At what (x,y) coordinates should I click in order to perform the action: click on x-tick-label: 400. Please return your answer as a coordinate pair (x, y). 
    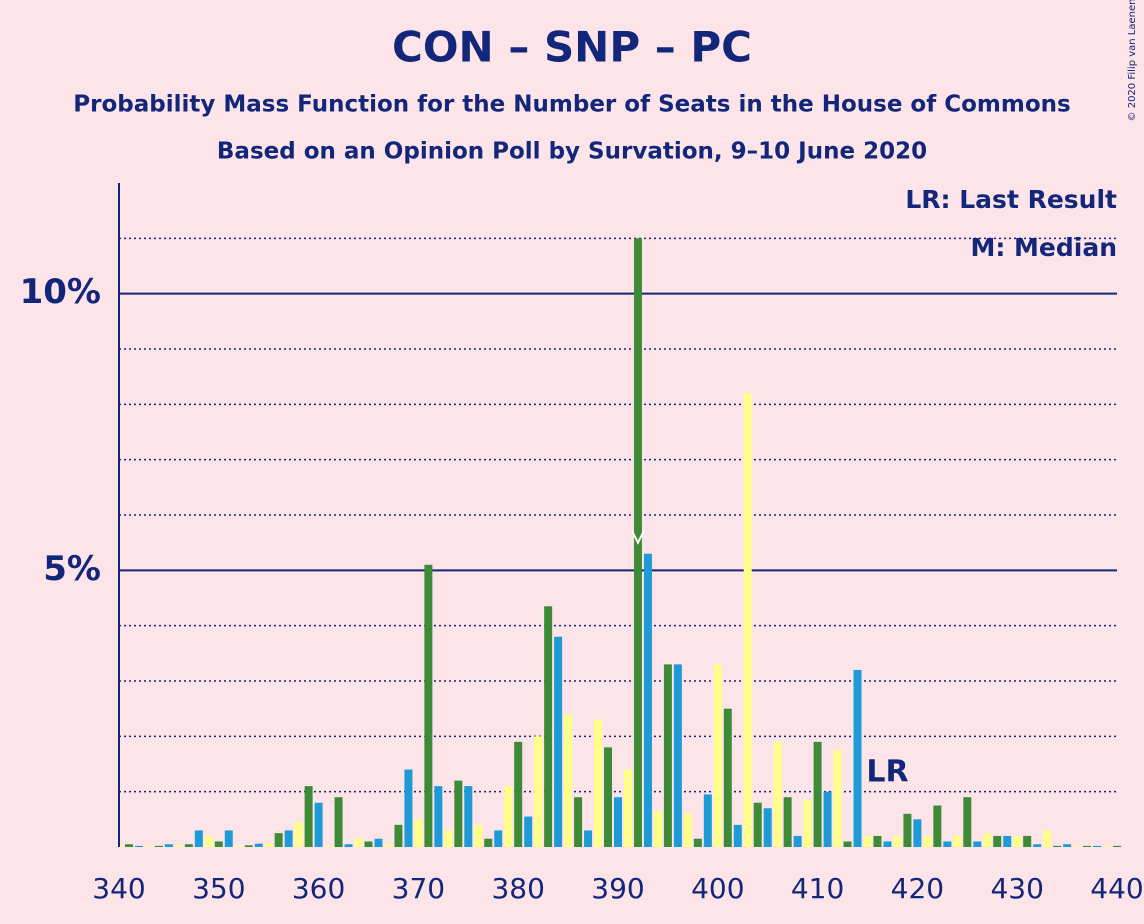
    Looking at the image, I should click on (717, 888).